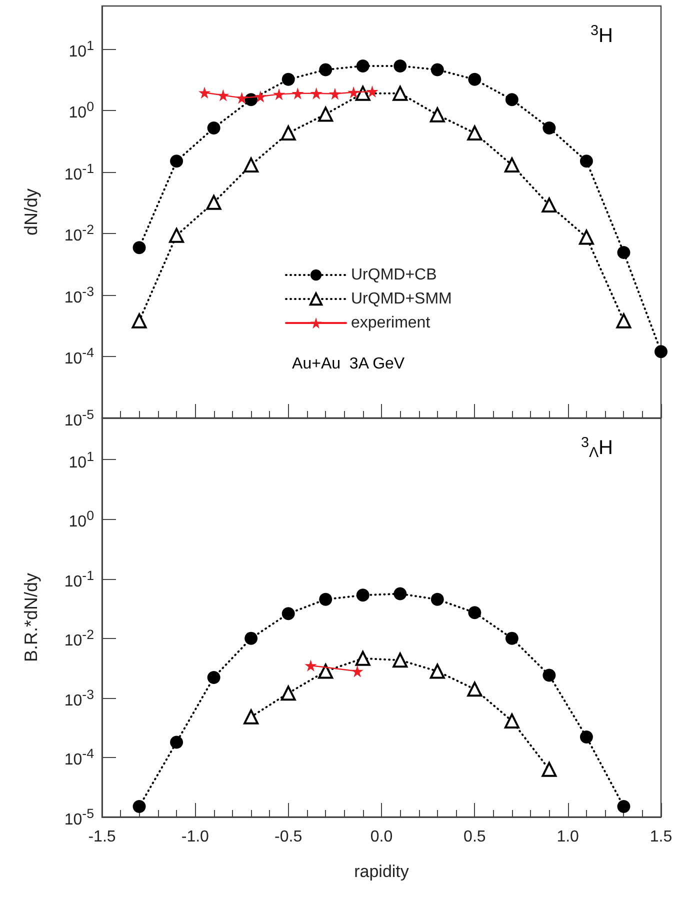  Describe the element at coordinates (661, 837) in the screenshot. I see `x-tick-label: 1.5` at that location.